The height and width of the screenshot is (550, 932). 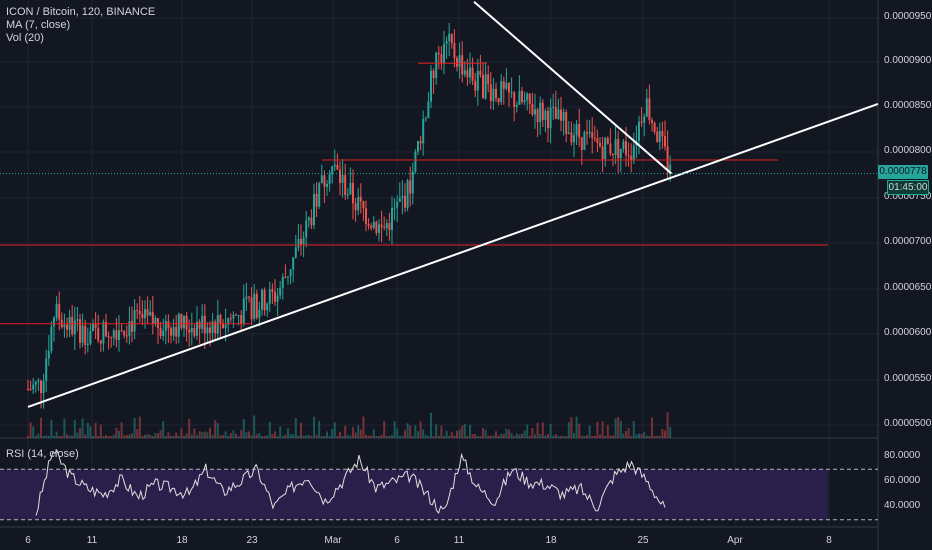 I want to click on legend-vol: Vol (20), so click(x=25, y=38).